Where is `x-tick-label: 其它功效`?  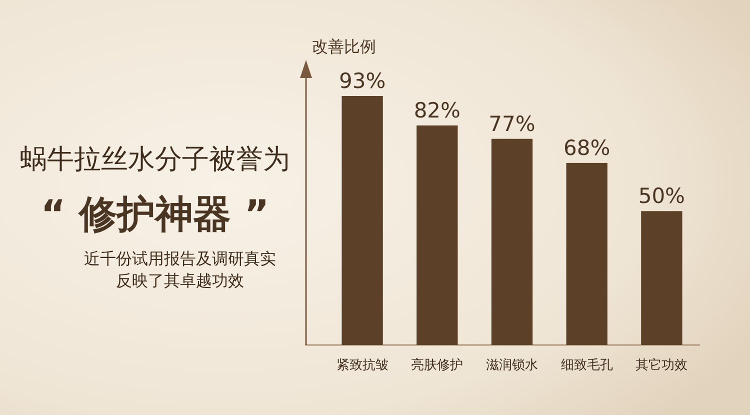
x-tick-label: 其它功效 is located at coordinates (662, 365).